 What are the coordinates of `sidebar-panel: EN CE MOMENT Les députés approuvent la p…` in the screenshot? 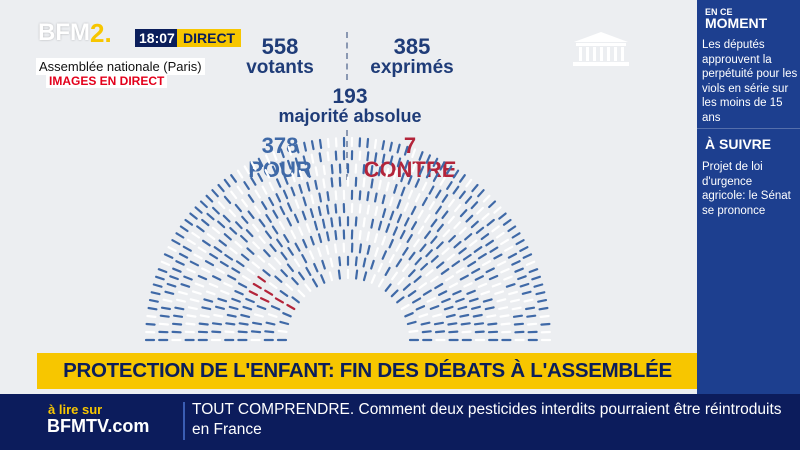 It's located at (748, 197).